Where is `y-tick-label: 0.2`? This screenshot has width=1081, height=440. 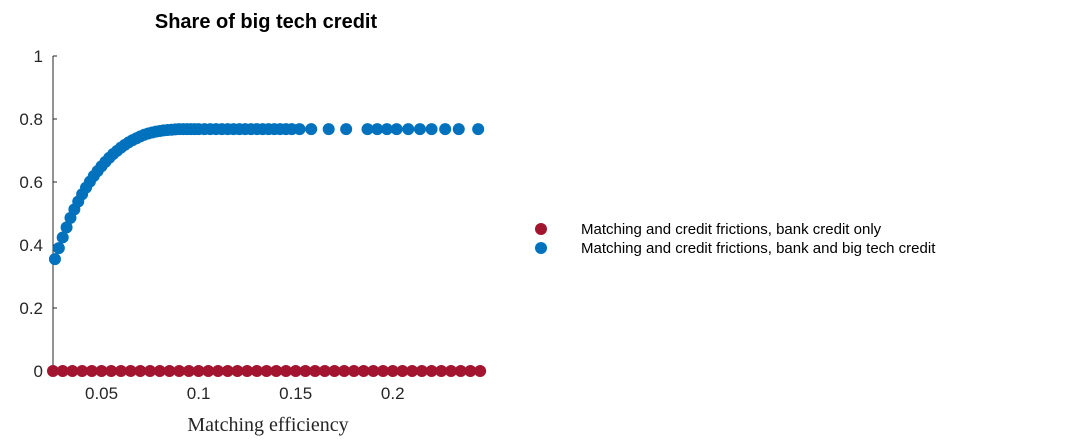
y-tick-label: 0.2 is located at coordinates (31, 308).